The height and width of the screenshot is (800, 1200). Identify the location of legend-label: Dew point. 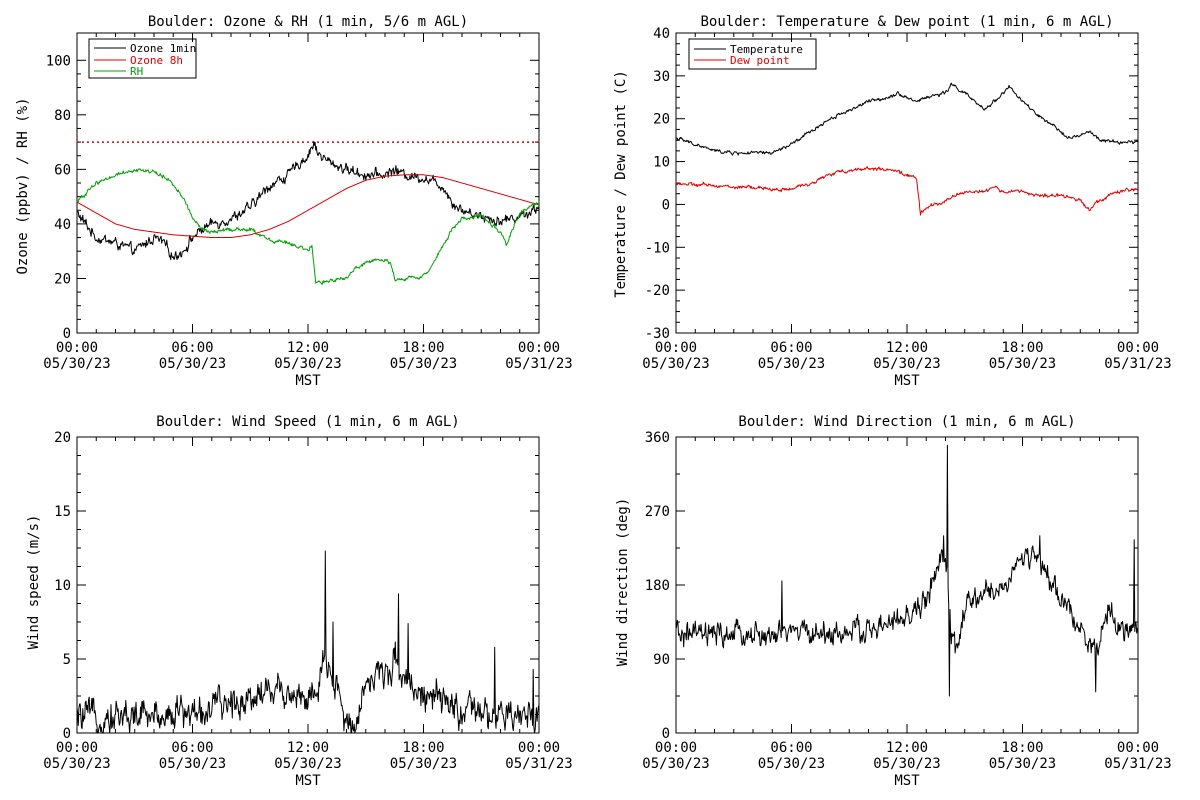
(760, 60).